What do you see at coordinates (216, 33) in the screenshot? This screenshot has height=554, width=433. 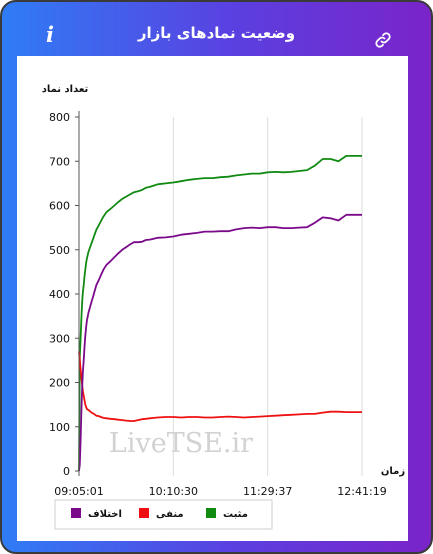 I see `chart-title: وضعیت نمادهای بازار` at bounding box center [216, 33].